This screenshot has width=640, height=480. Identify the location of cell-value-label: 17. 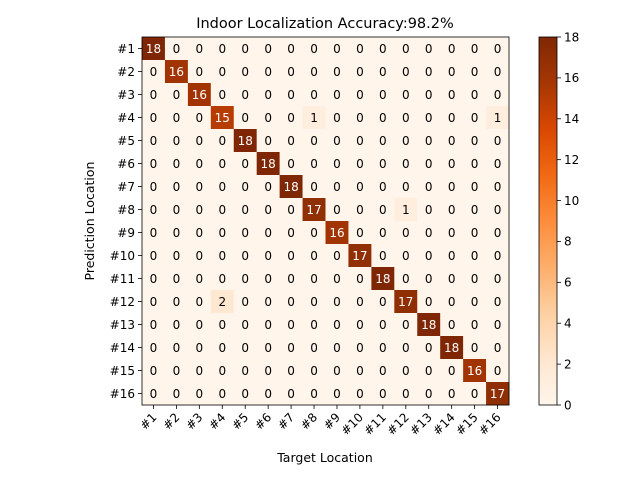
(405, 302).